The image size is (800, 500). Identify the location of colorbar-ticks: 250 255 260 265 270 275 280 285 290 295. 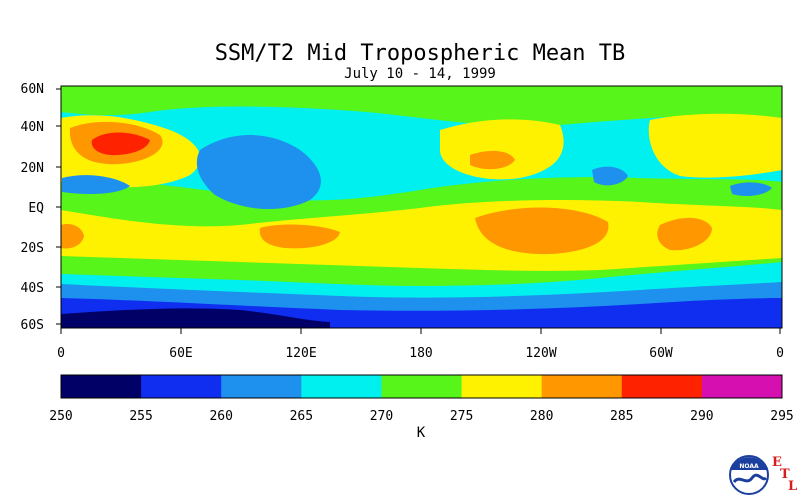
(421, 416).